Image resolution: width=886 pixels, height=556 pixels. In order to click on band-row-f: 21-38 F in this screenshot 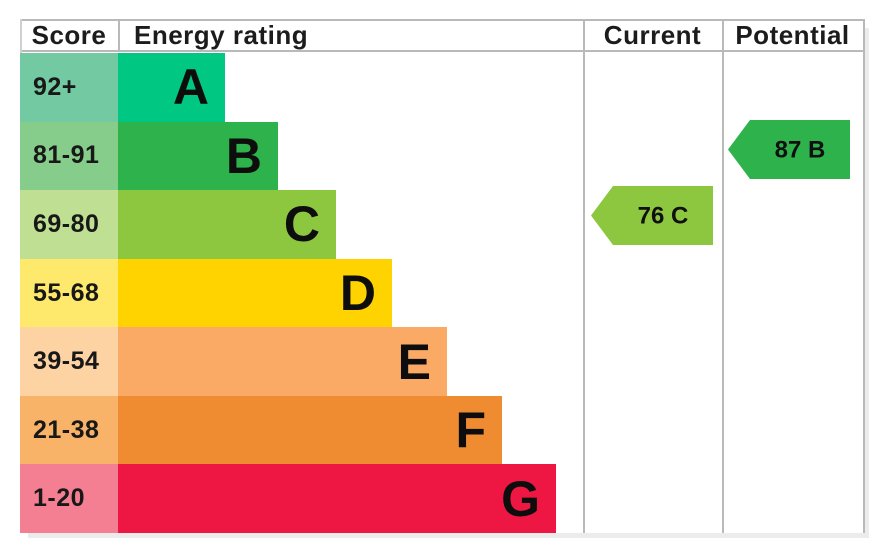, I will do `click(442, 430)`.